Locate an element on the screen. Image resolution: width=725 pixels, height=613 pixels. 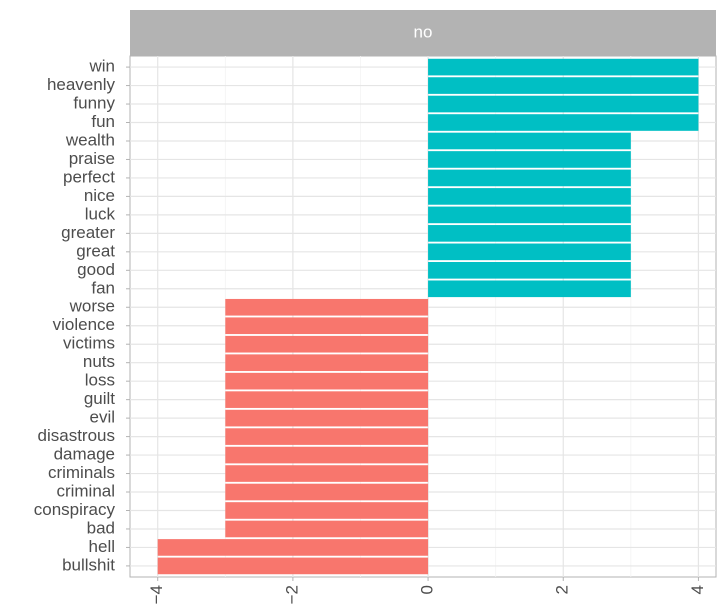
facet-label: no is located at coordinates (423, 31).